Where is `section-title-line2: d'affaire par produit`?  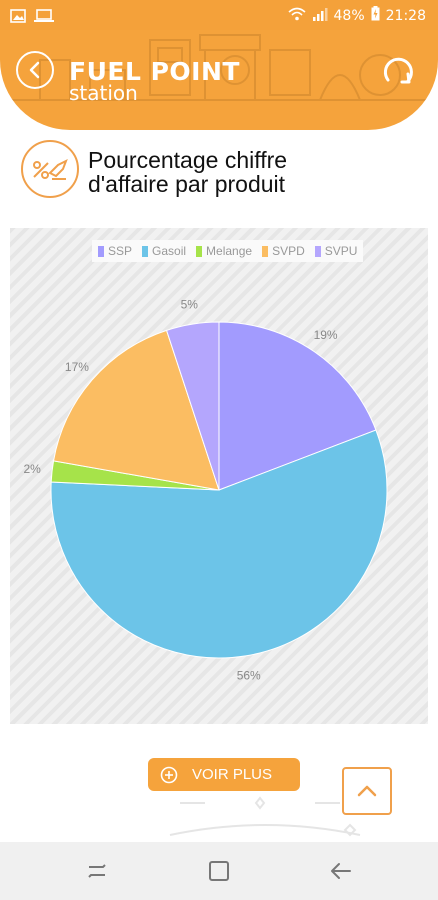
section-title-line2: d'affaire par produit is located at coordinates (187, 184).